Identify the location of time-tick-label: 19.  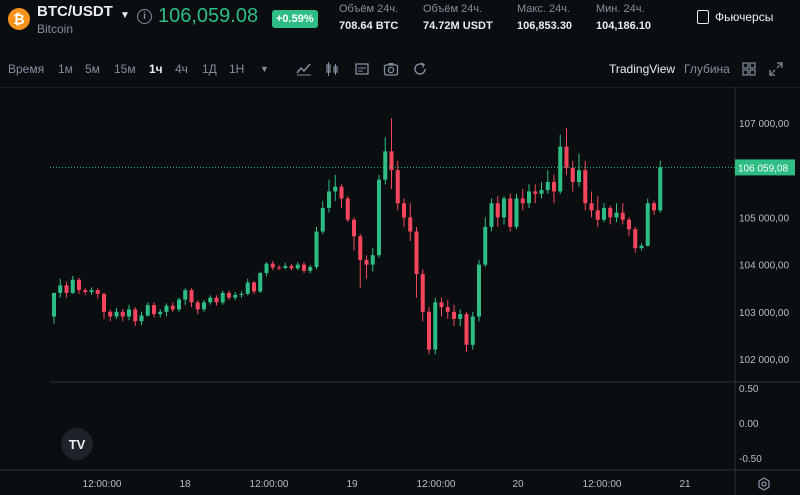
(352, 484).